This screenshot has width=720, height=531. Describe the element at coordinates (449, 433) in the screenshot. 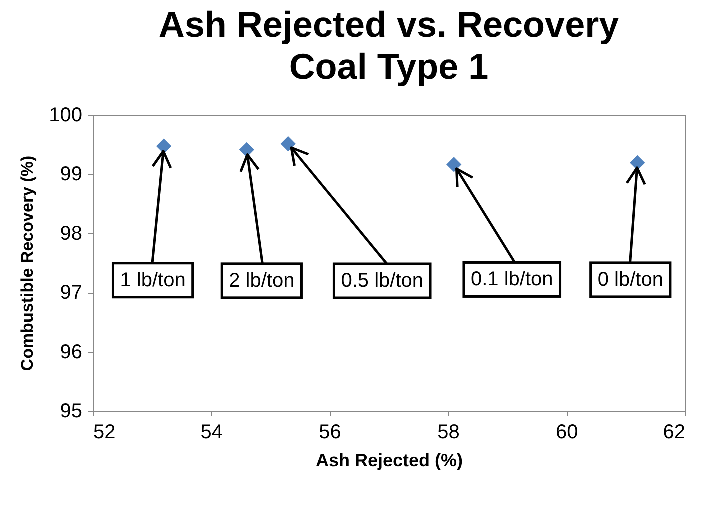

I see `x-tick-label: 58` at that location.